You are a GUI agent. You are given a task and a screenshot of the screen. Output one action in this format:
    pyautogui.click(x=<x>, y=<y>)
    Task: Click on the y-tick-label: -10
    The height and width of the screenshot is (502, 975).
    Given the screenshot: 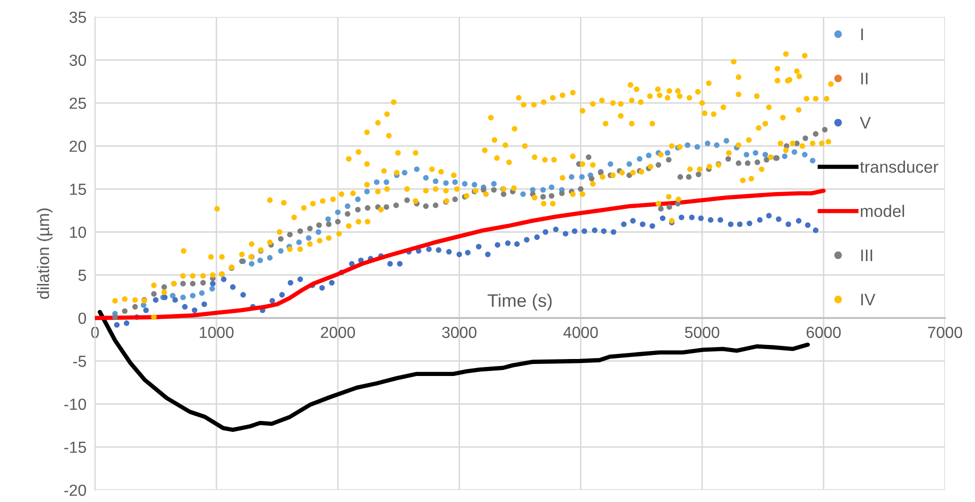 What is the action you would take?
    pyautogui.click(x=75, y=404)
    